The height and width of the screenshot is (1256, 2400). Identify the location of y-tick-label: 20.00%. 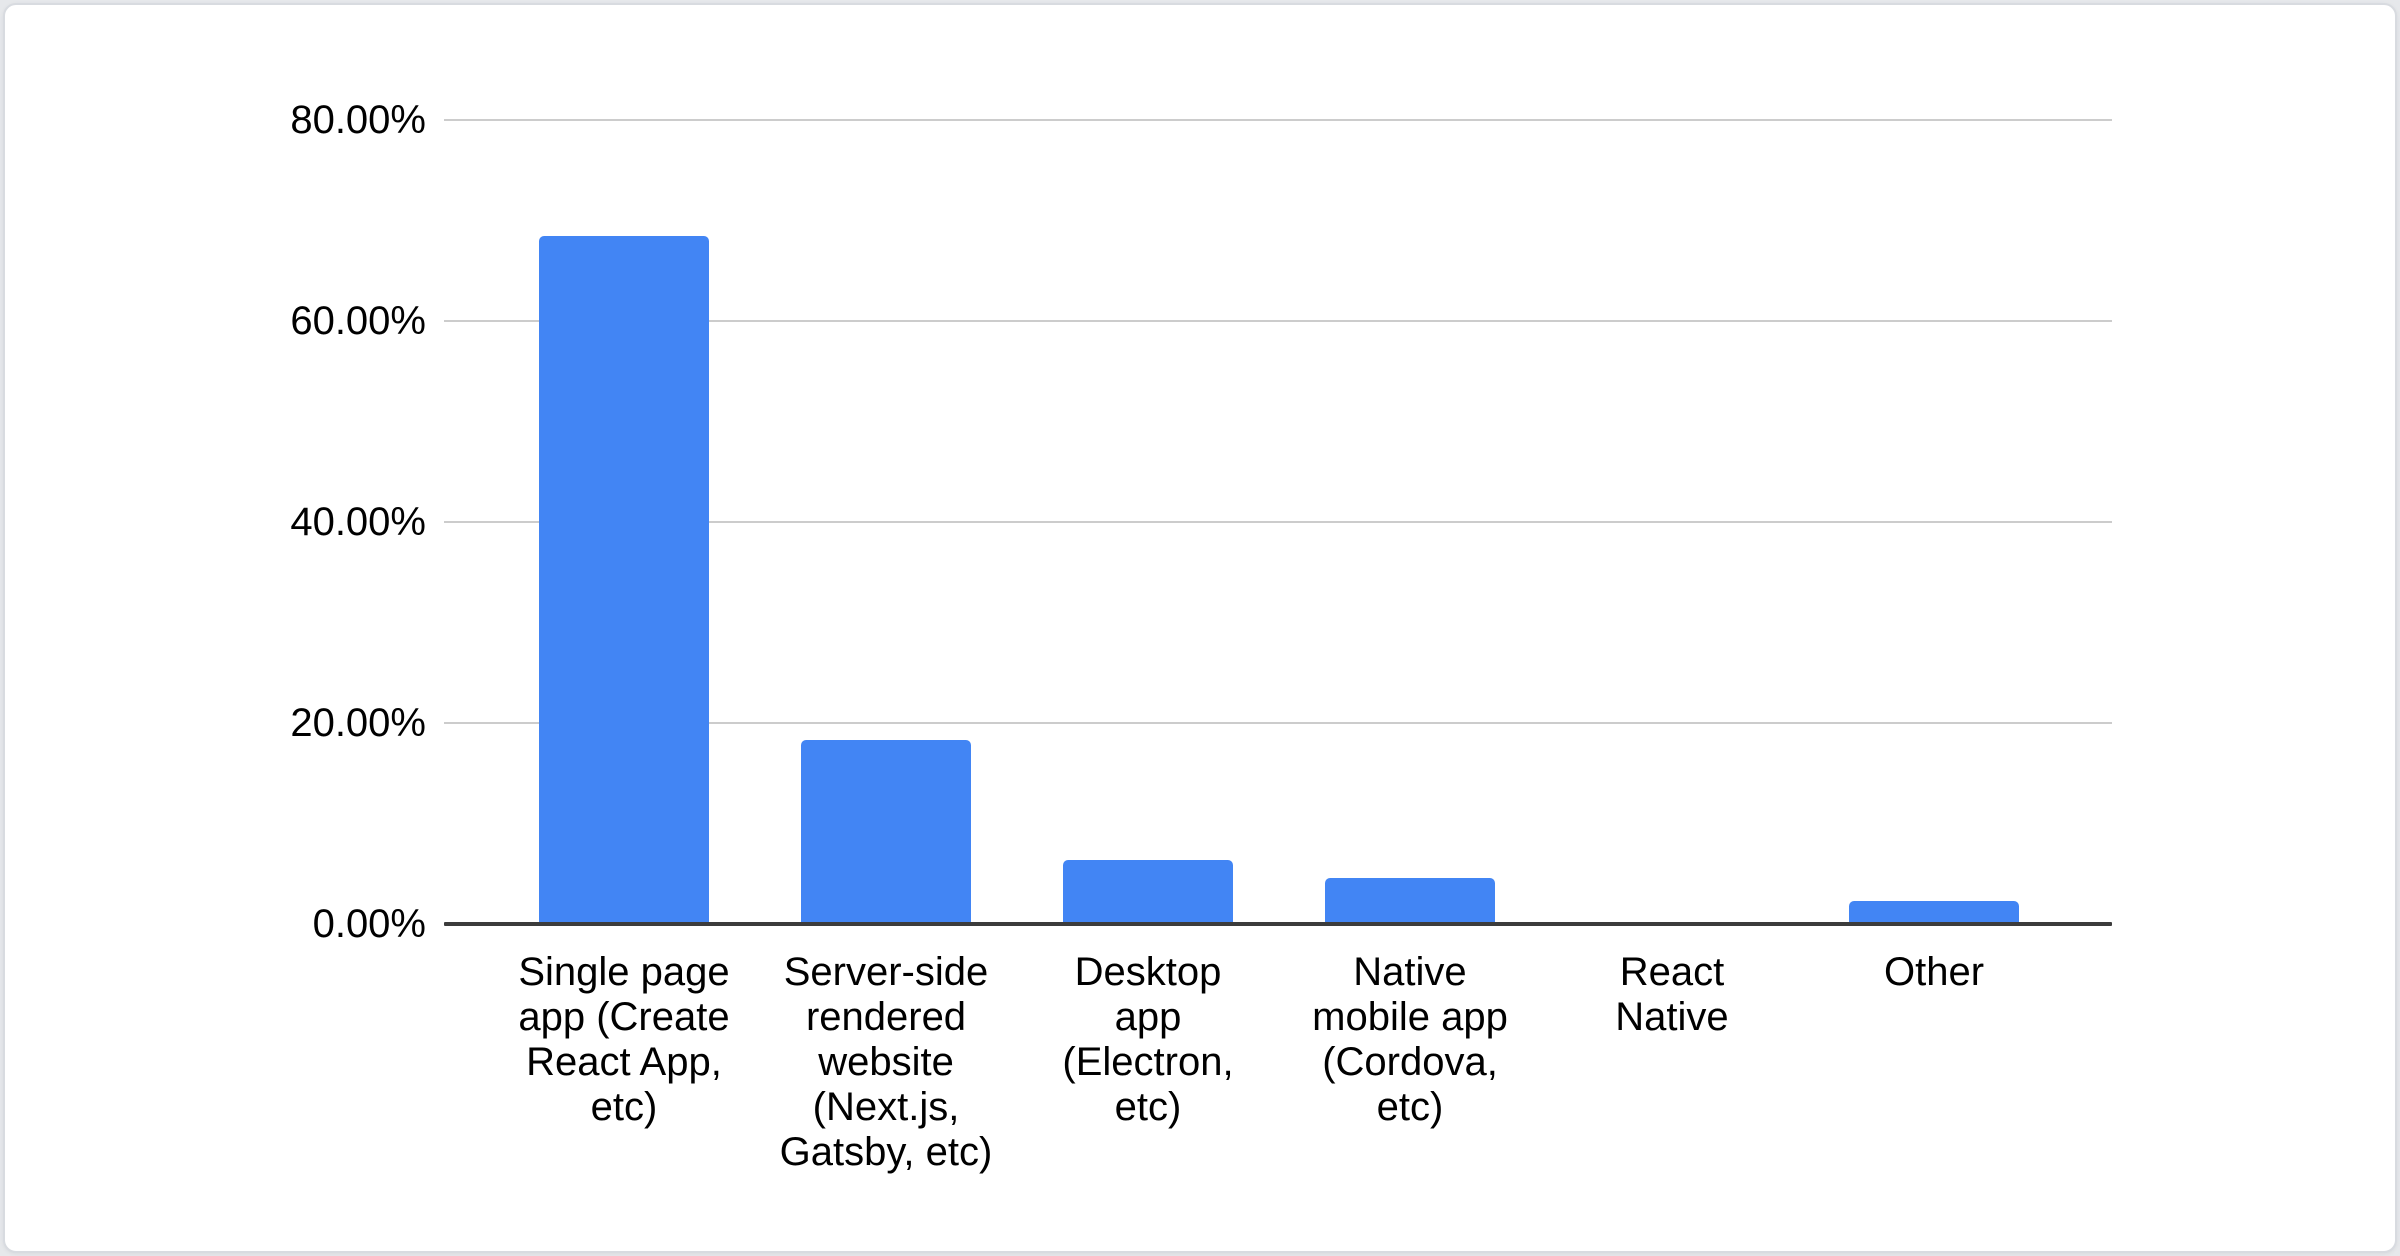
(358, 723).